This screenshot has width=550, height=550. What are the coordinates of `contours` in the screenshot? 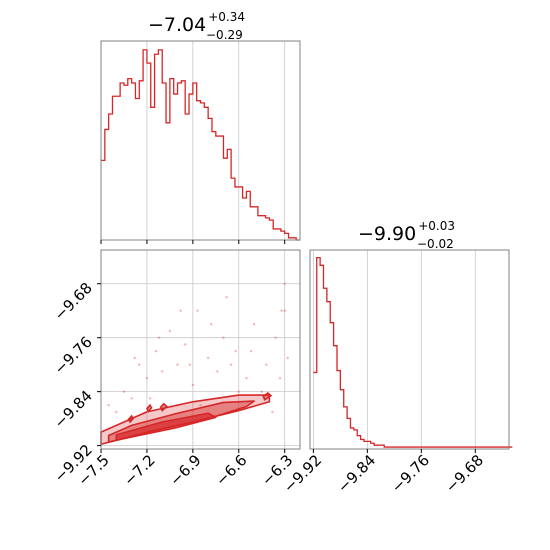 It's located at (186, 418).